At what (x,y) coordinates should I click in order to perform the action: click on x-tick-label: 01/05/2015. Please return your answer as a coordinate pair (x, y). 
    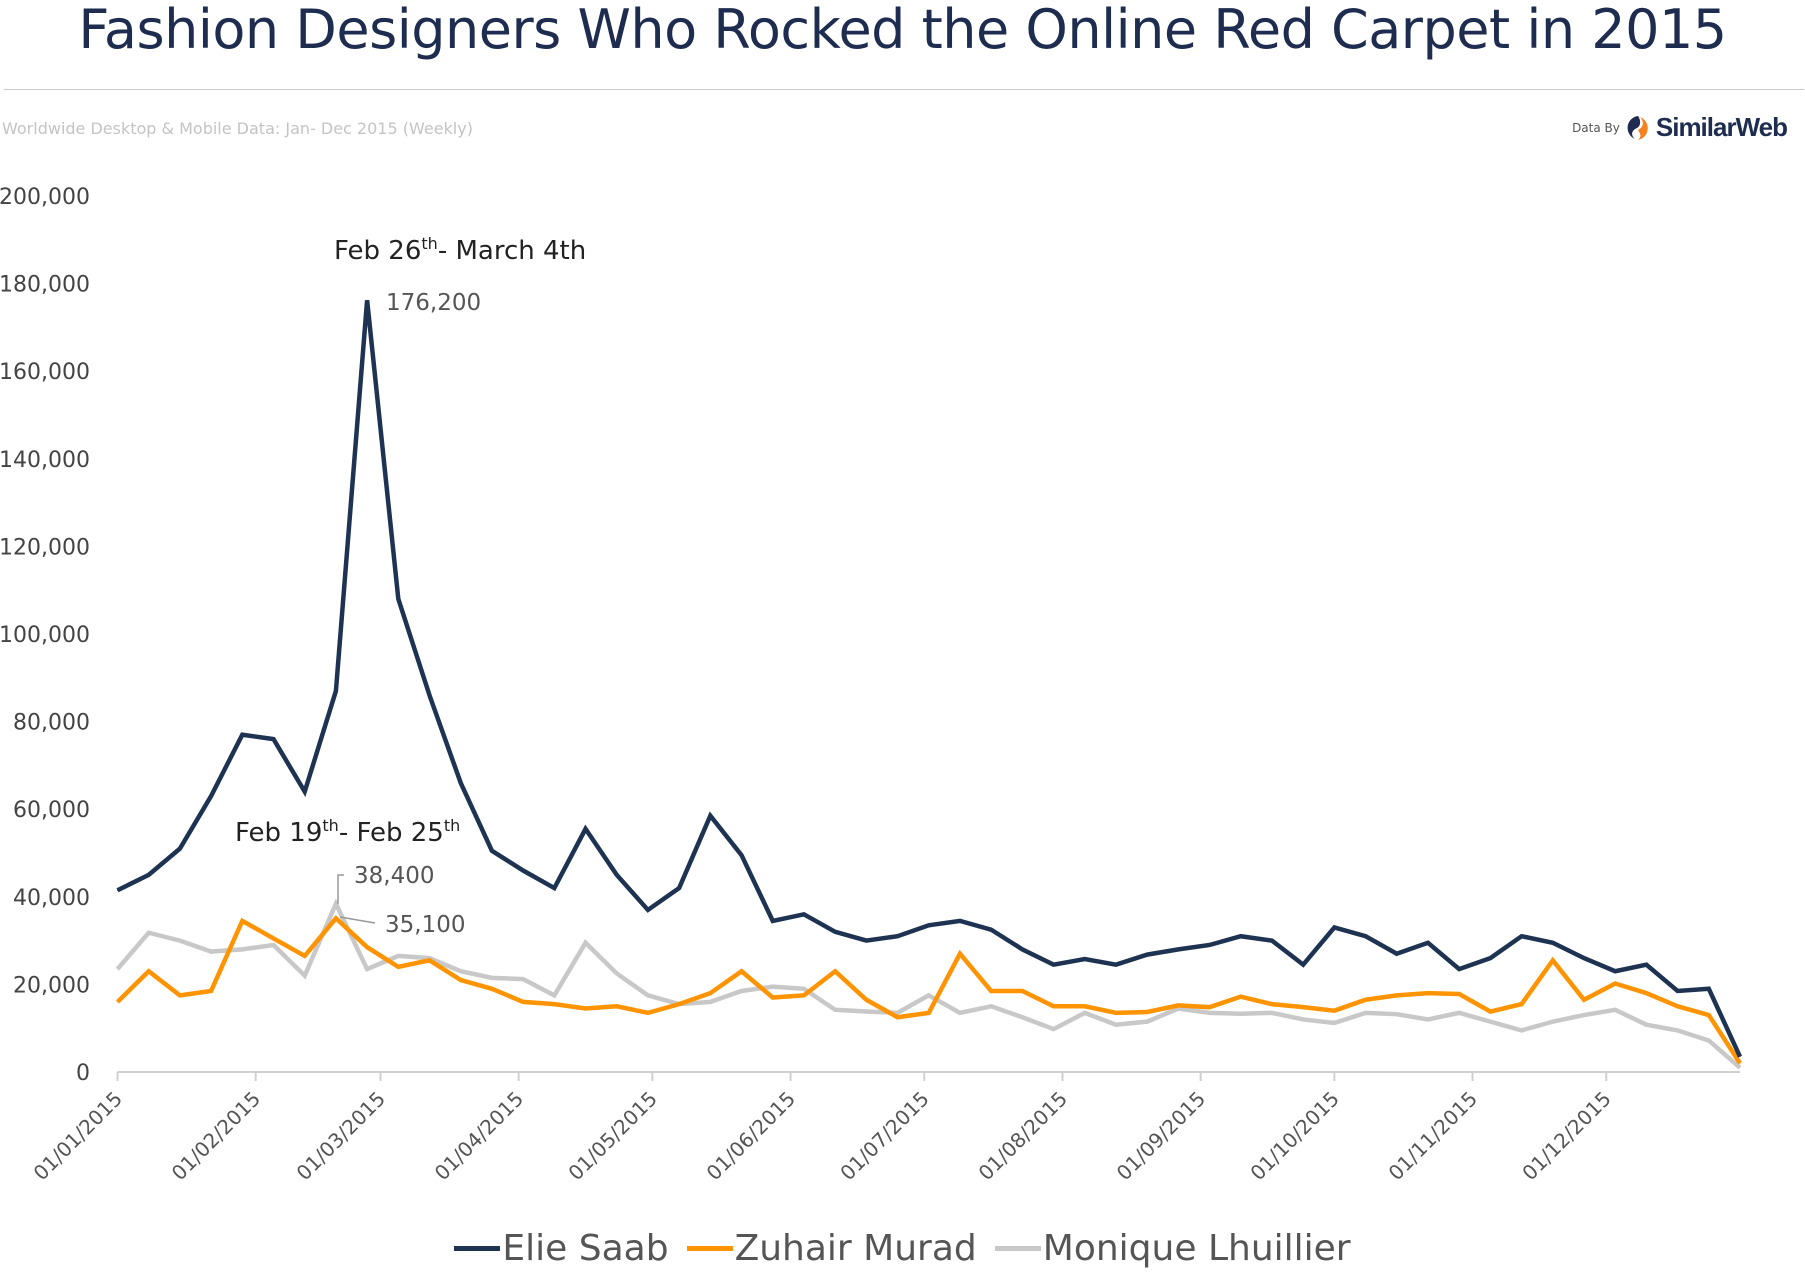
    Looking at the image, I should click on (612, 1136).